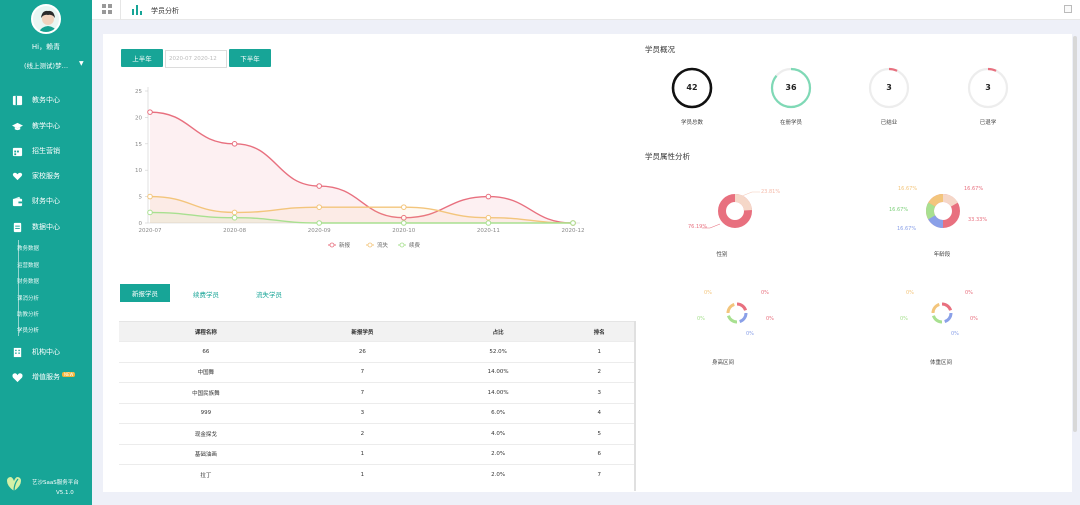  Describe the element at coordinates (206, 372) in the screenshot. I see `table-cell: 中国舞` at that location.